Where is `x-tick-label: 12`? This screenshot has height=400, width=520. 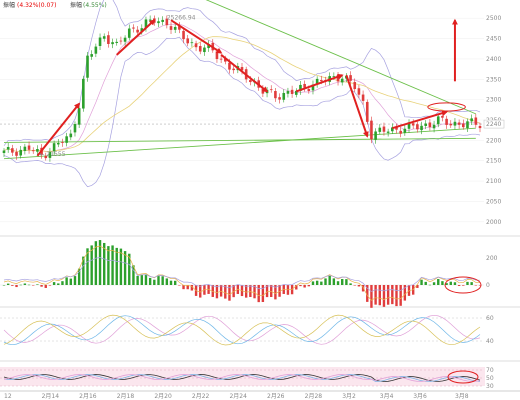 x-tick-label: 12 is located at coordinates (8, 396).